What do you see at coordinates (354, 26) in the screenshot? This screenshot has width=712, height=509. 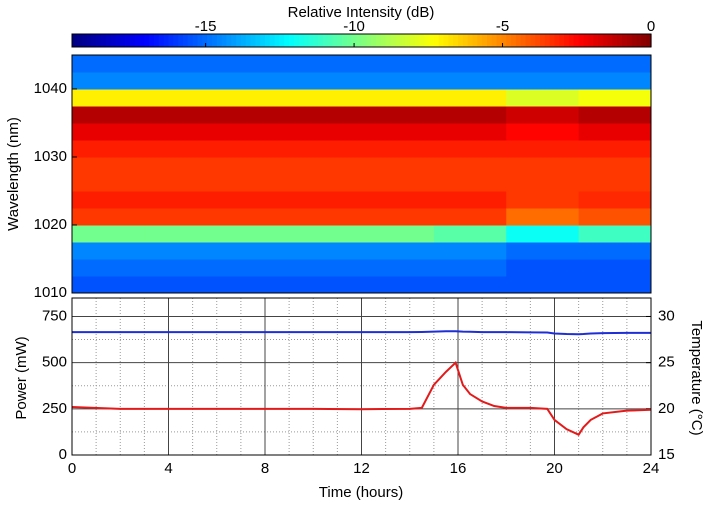 I see `colorbar-tick-label: -10` at bounding box center [354, 26].